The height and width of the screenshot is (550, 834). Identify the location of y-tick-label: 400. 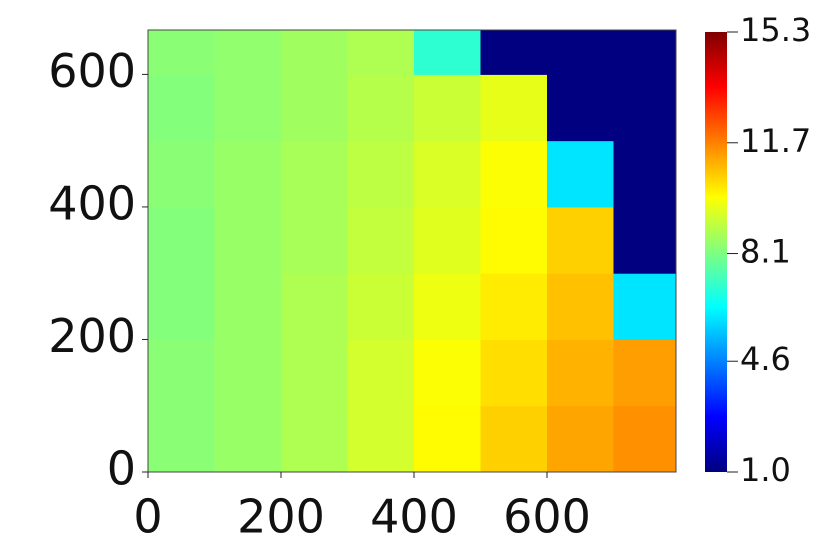
(92, 203).